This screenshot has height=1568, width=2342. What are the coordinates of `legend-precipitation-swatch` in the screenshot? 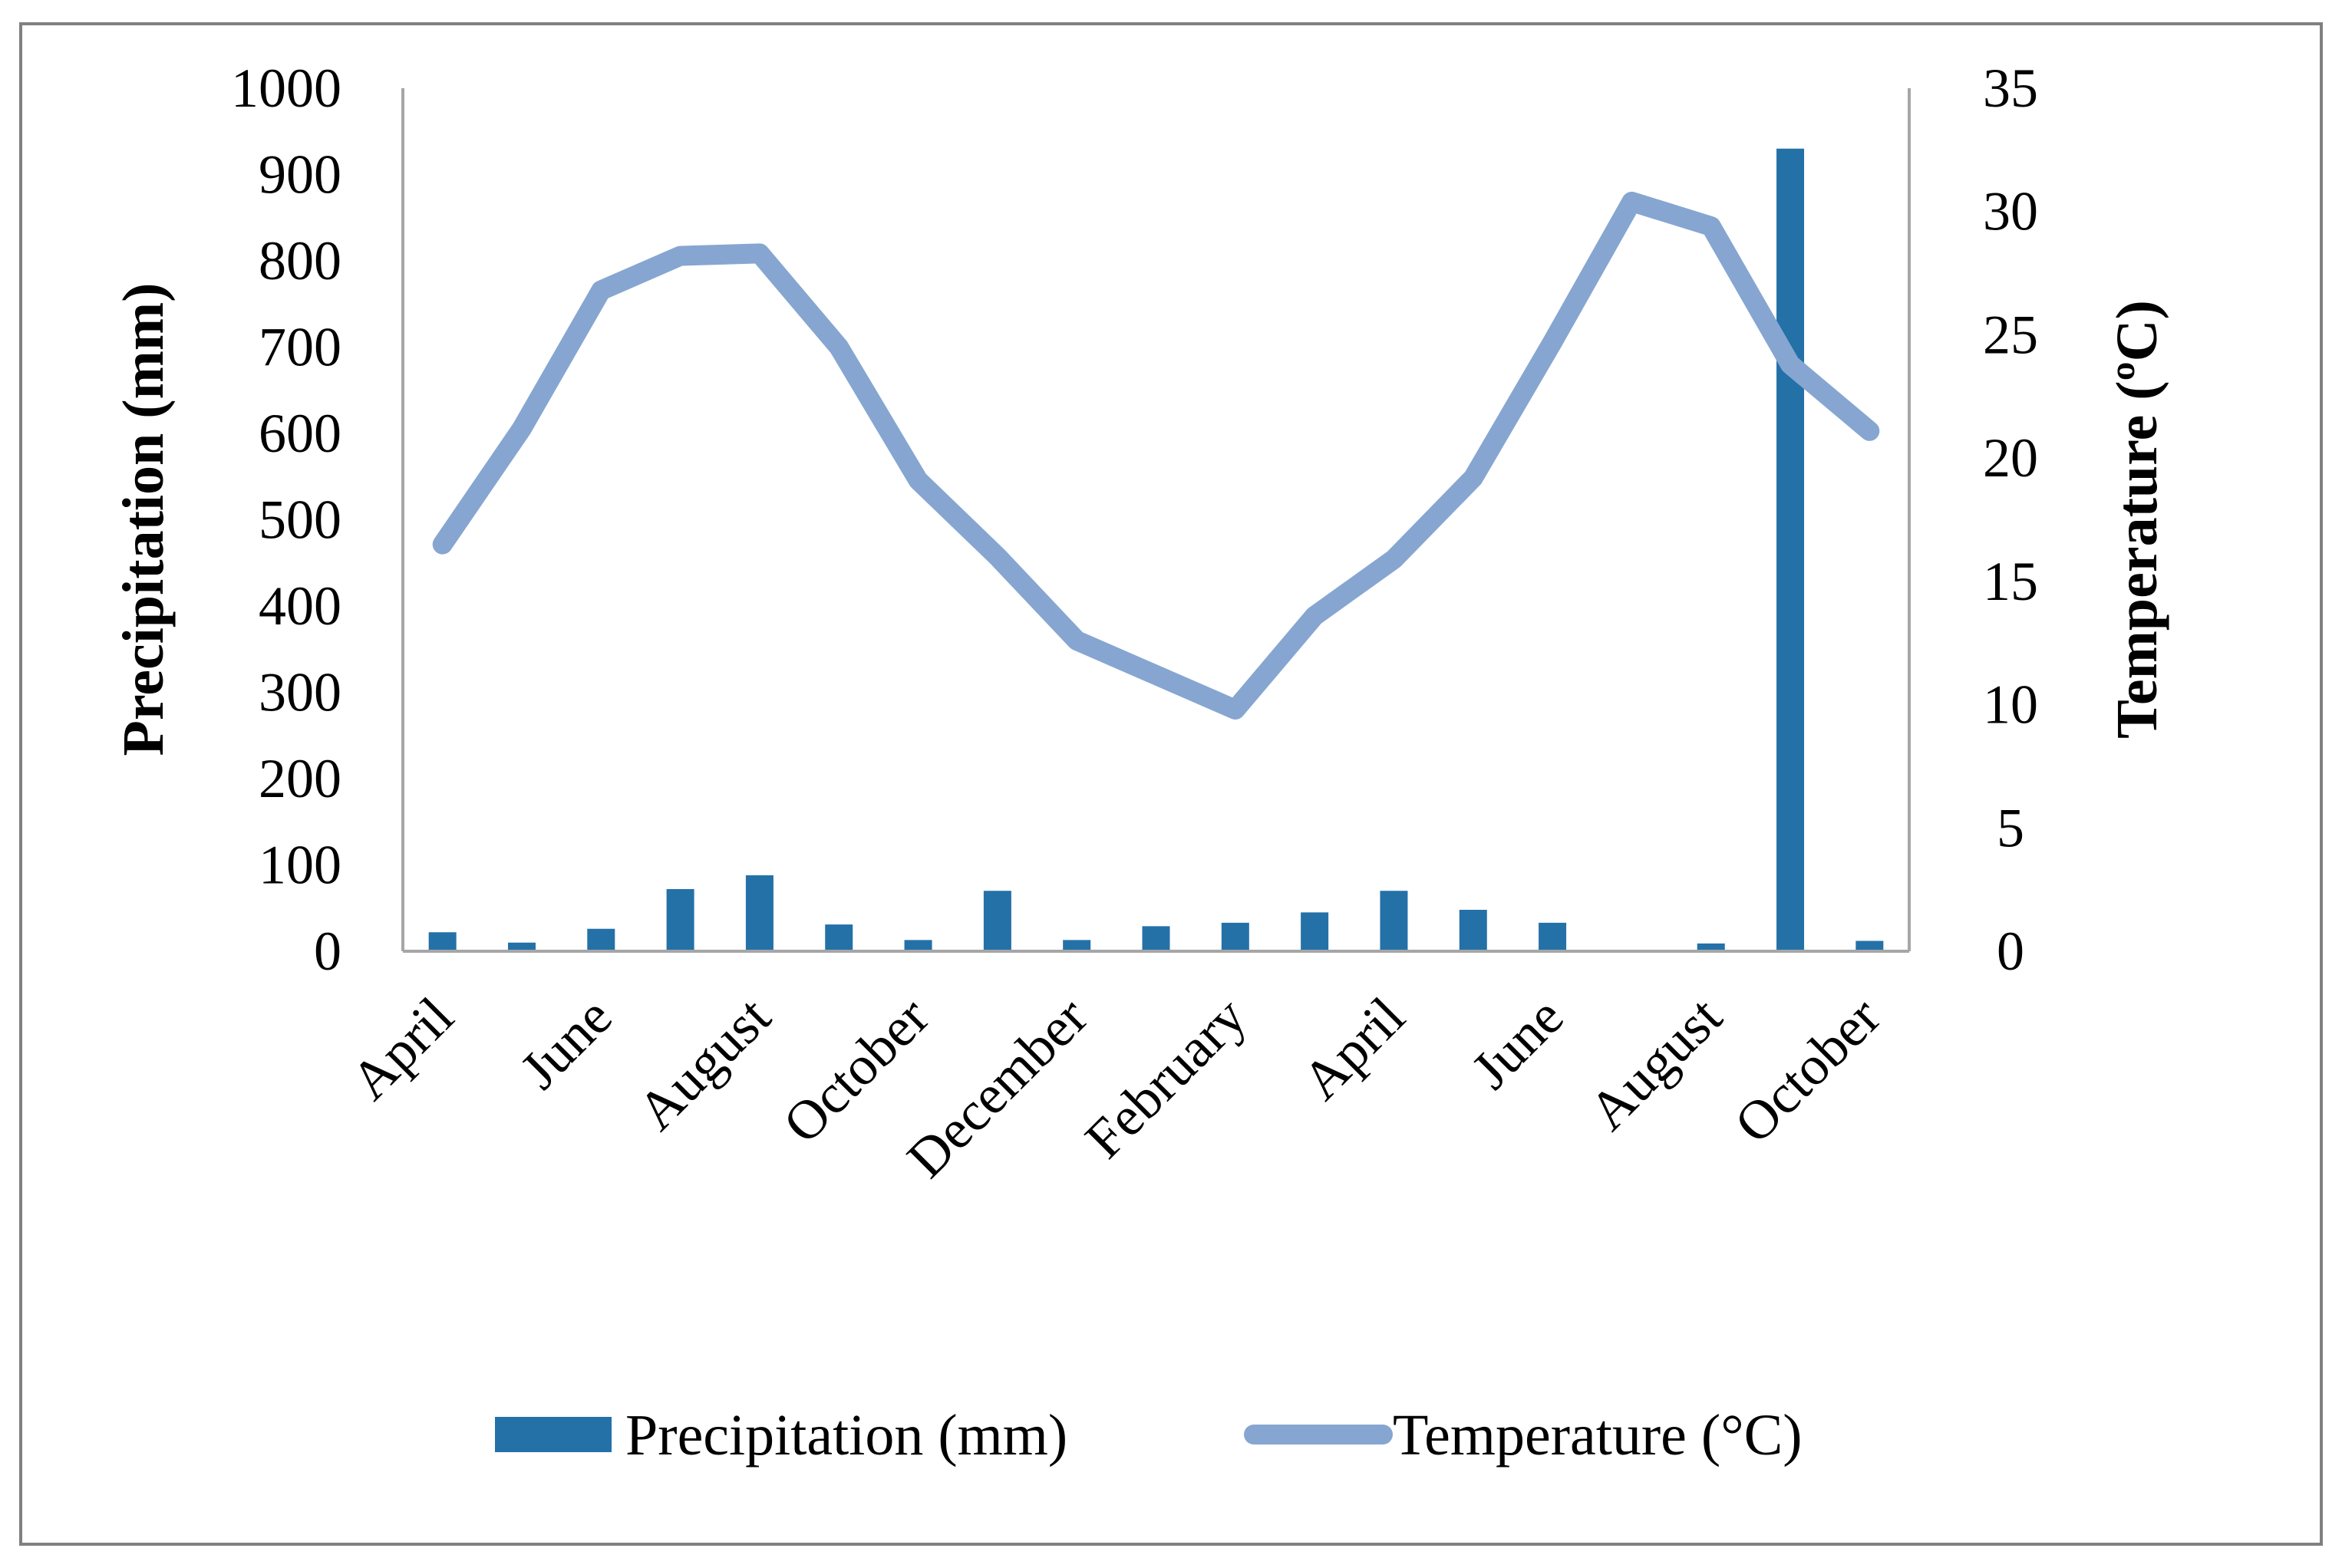 It's located at (553, 1434).